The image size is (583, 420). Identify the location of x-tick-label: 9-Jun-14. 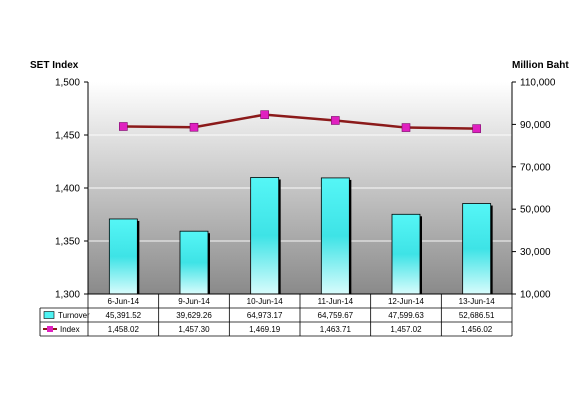
(194, 301).